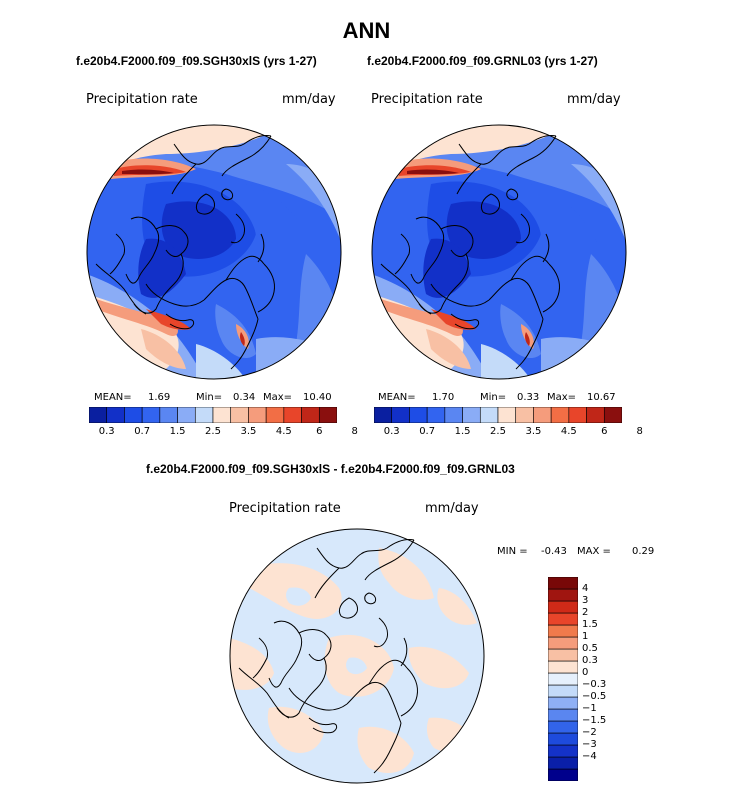 The width and height of the screenshot is (733, 789). Describe the element at coordinates (589, 708) in the screenshot. I see `difference-colorbar-tick-label: −1` at that location.